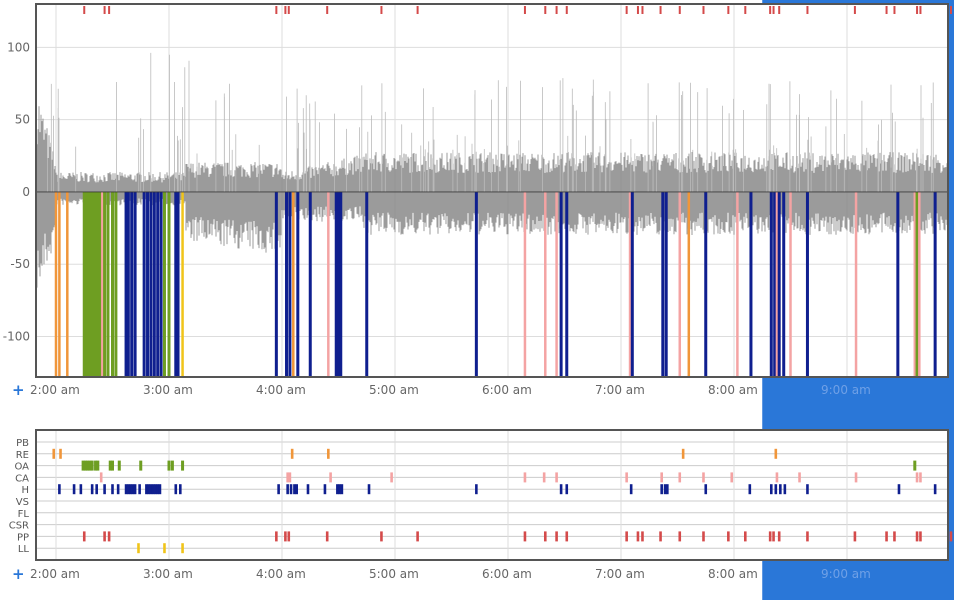 This screenshot has height=600, width=954. Describe the element at coordinates (16, 191) in the screenshot. I see `flow-y-axis: 100 50 0 -50 -100` at that location.